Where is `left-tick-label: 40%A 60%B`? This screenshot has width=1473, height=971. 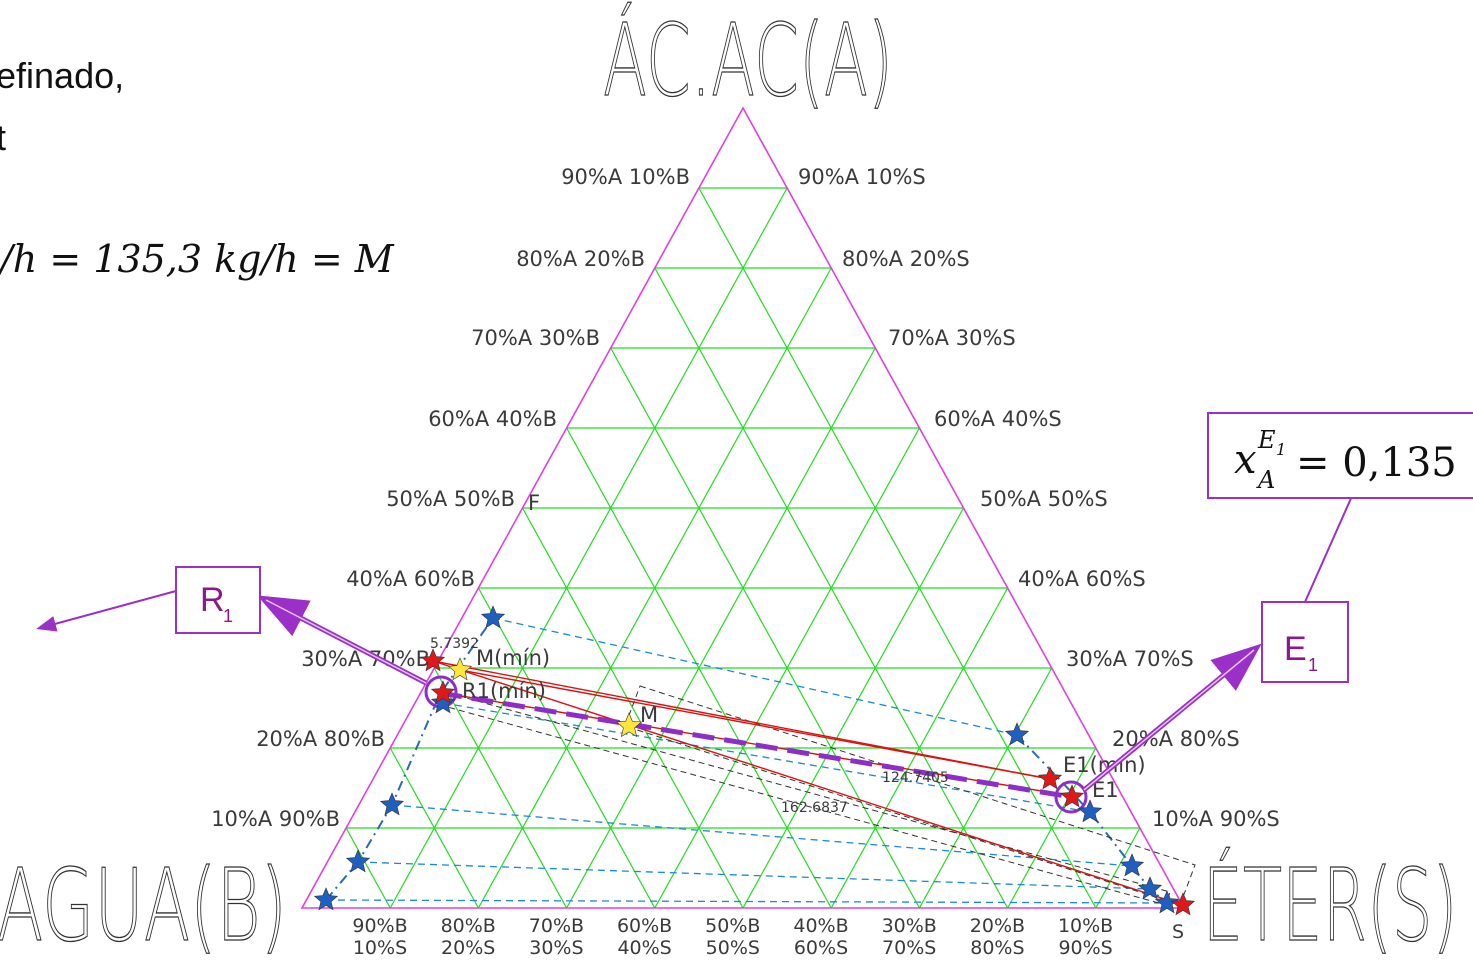
left-tick-label: 40%A 60%B is located at coordinates (410, 579).